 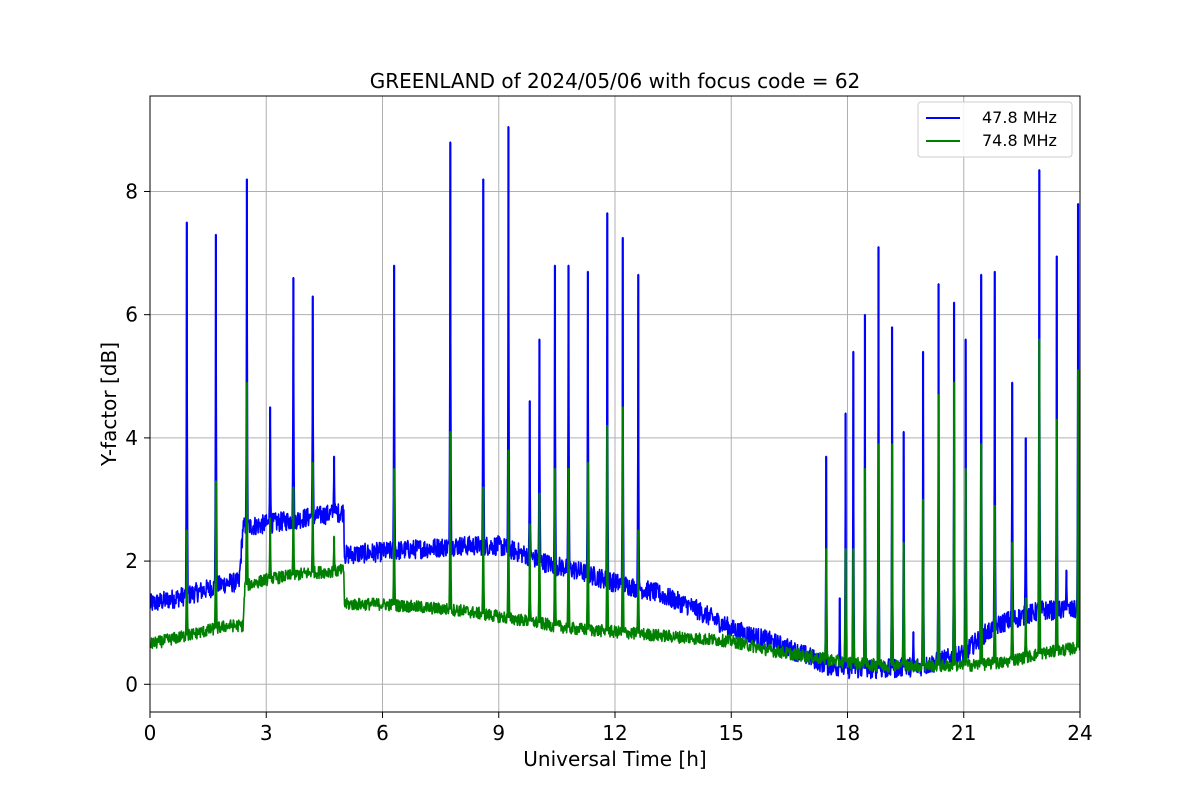 What do you see at coordinates (1079, 733) in the screenshot?
I see `x-tick-label: 24` at bounding box center [1079, 733].